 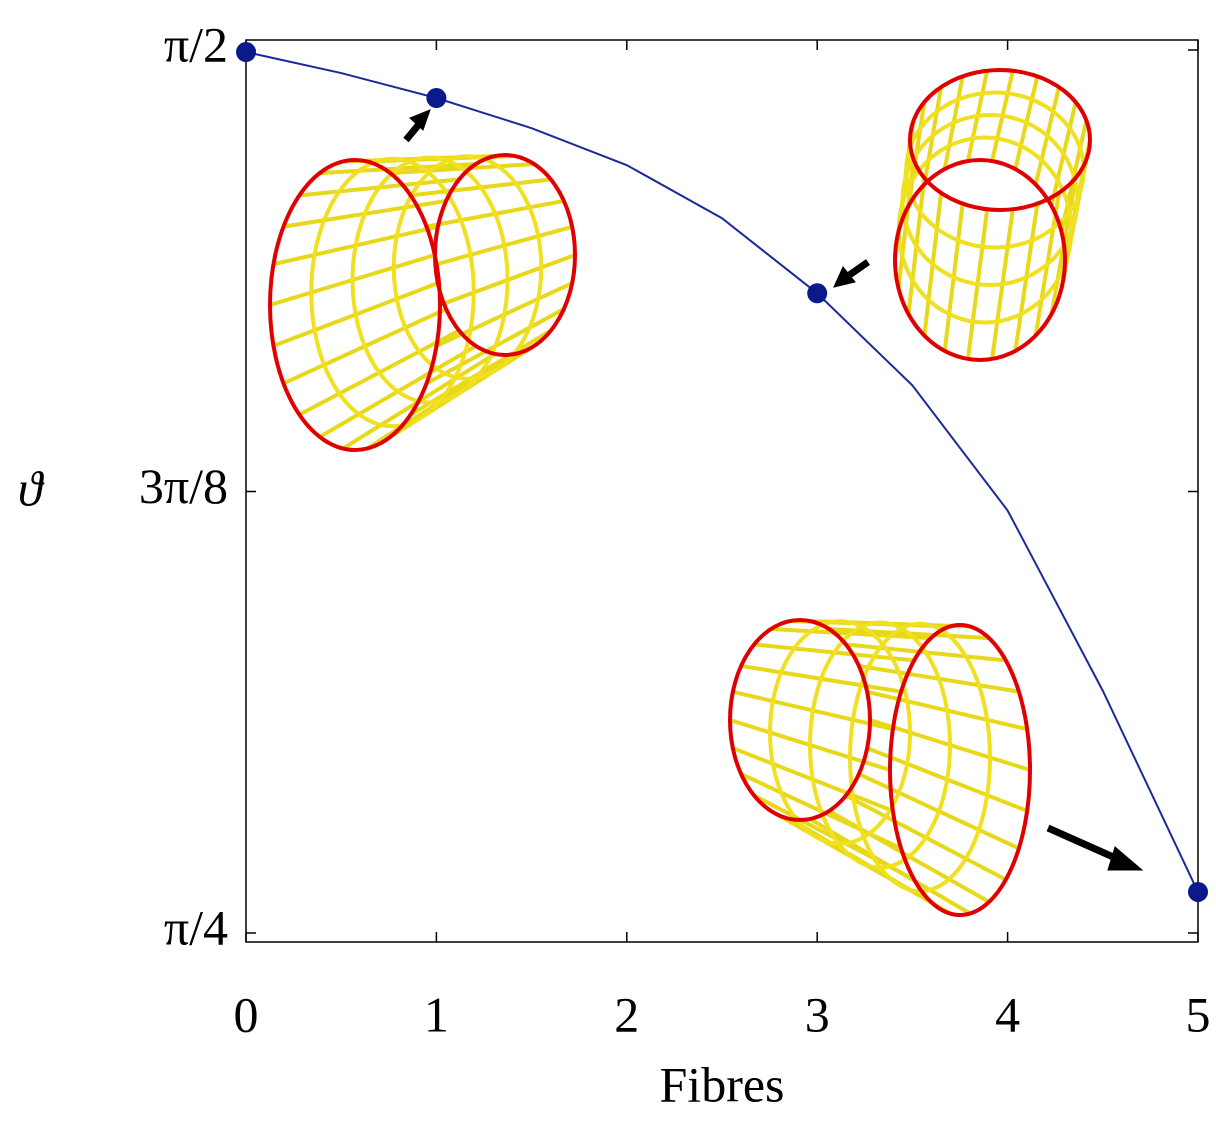 I want to click on y-axis-label: ϑ, so click(x=31, y=488).